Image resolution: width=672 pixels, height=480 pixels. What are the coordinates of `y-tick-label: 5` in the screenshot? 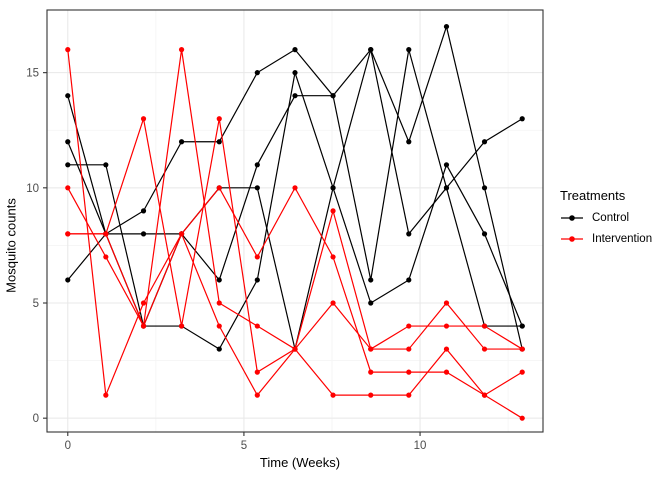 It's located at (36, 304).